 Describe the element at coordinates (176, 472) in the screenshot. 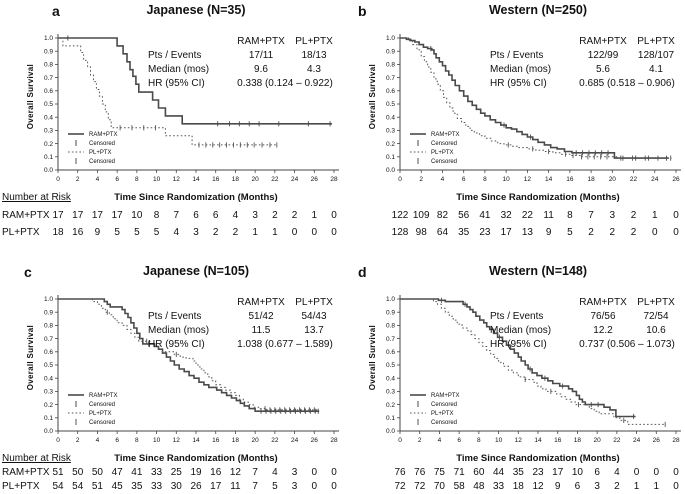

I see `risk-count: 25` at that location.